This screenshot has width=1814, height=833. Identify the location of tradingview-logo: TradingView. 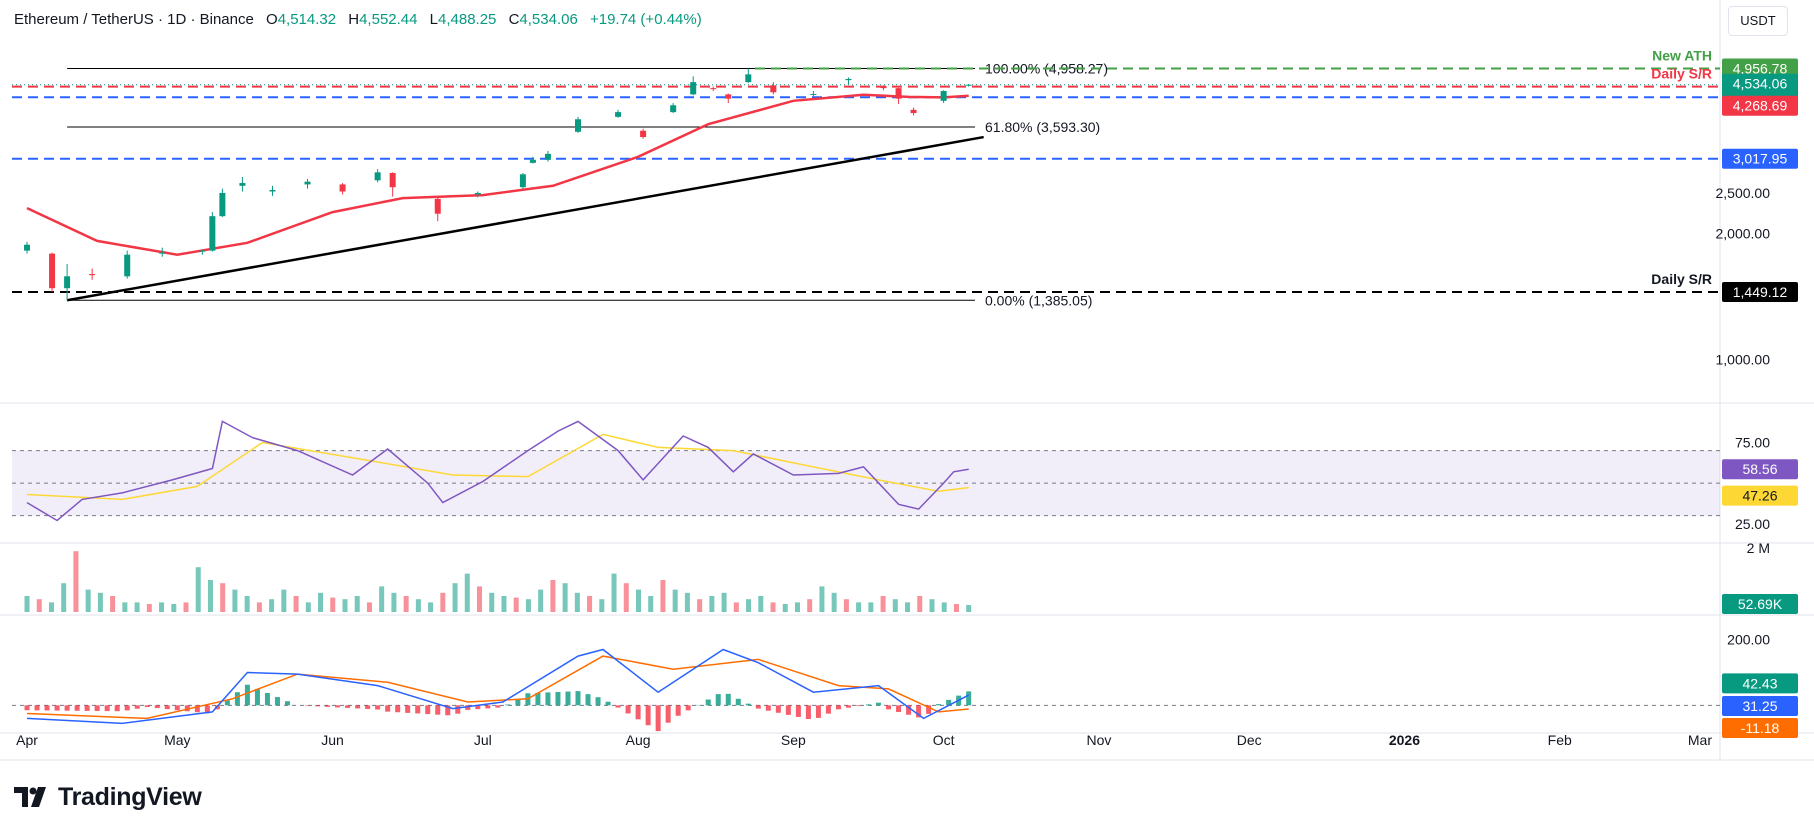
(108, 797).